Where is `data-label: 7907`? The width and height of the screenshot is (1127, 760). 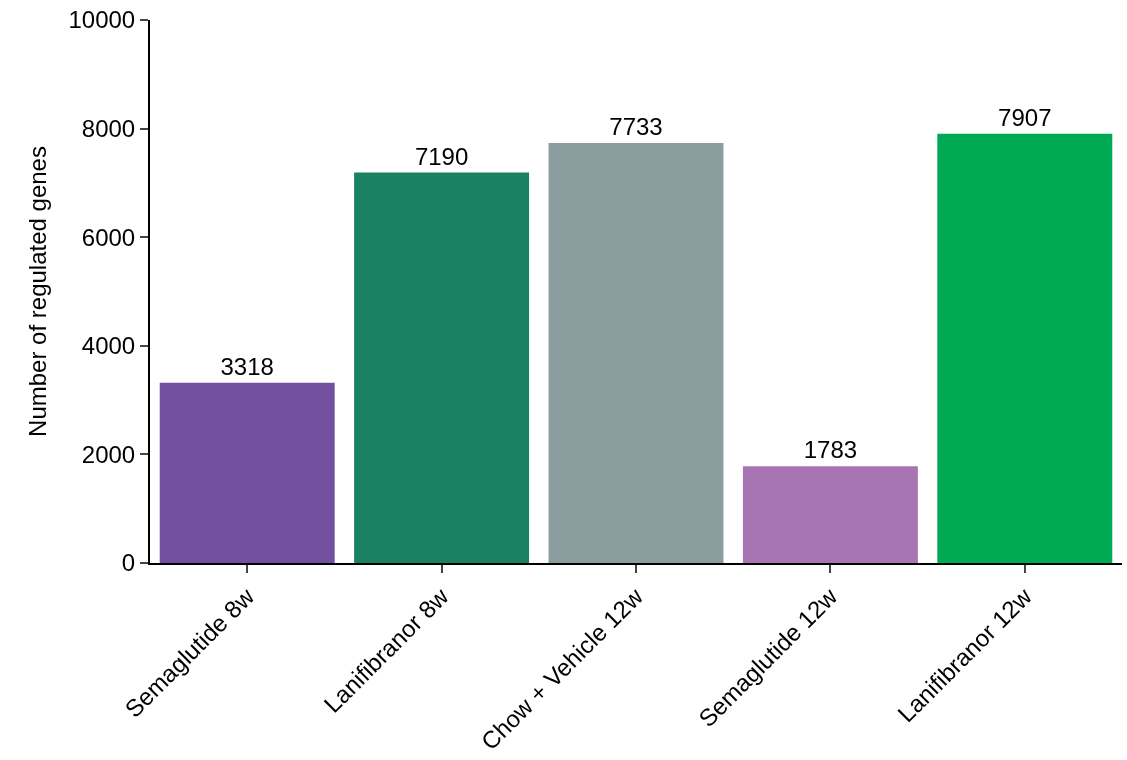 data-label: 7907 is located at coordinates (1025, 117).